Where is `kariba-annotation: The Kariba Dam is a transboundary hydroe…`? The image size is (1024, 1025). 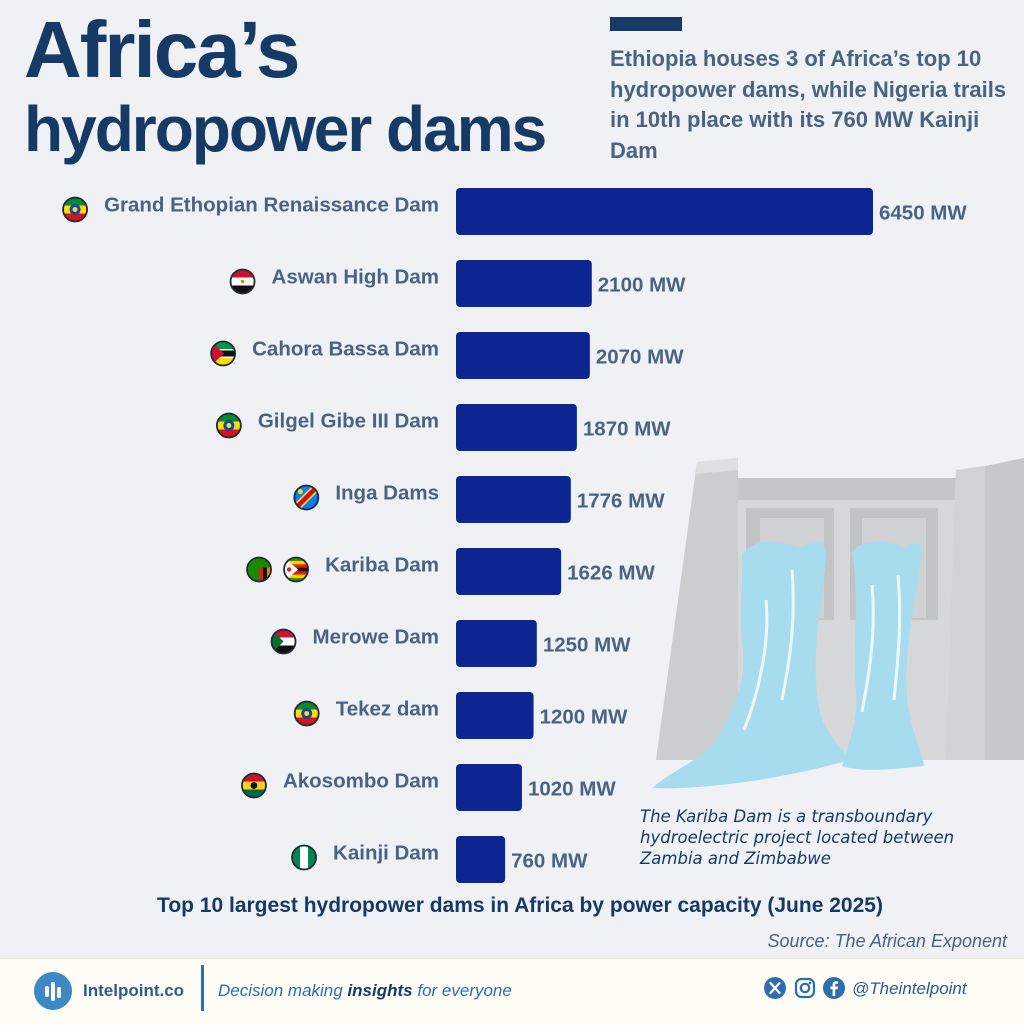
kariba-annotation: The Kariba Dam is a transboundary hydroe… is located at coordinates (797, 837).